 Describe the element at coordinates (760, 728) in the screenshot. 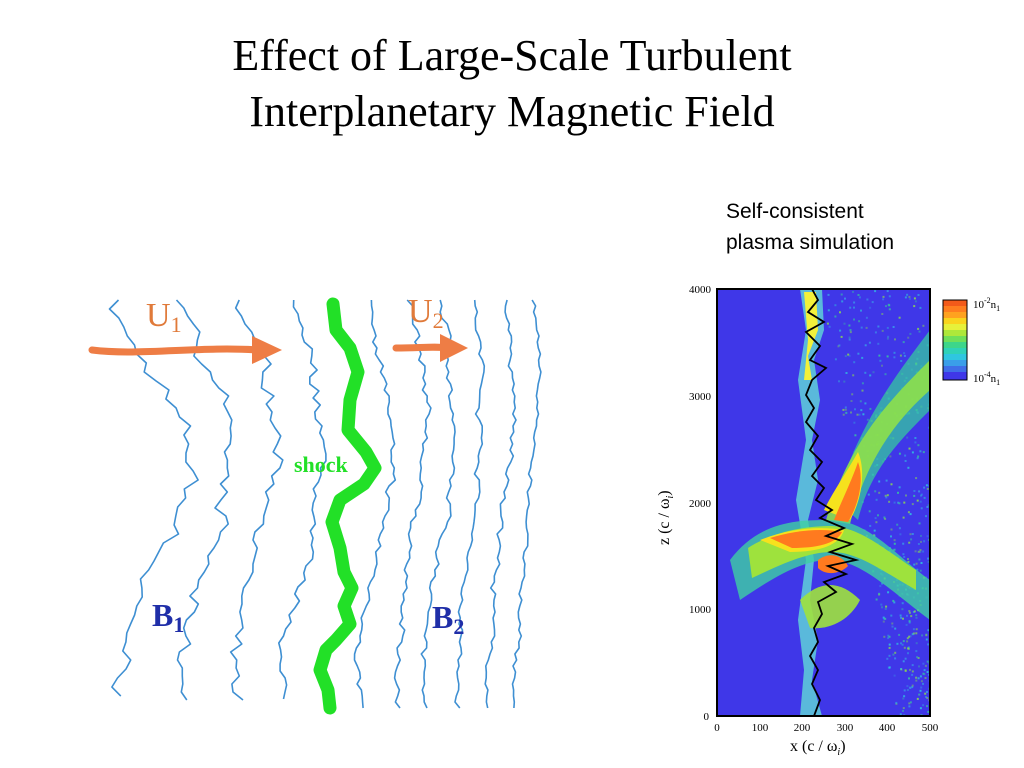

I see `x-tick-label-100: 100` at that location.